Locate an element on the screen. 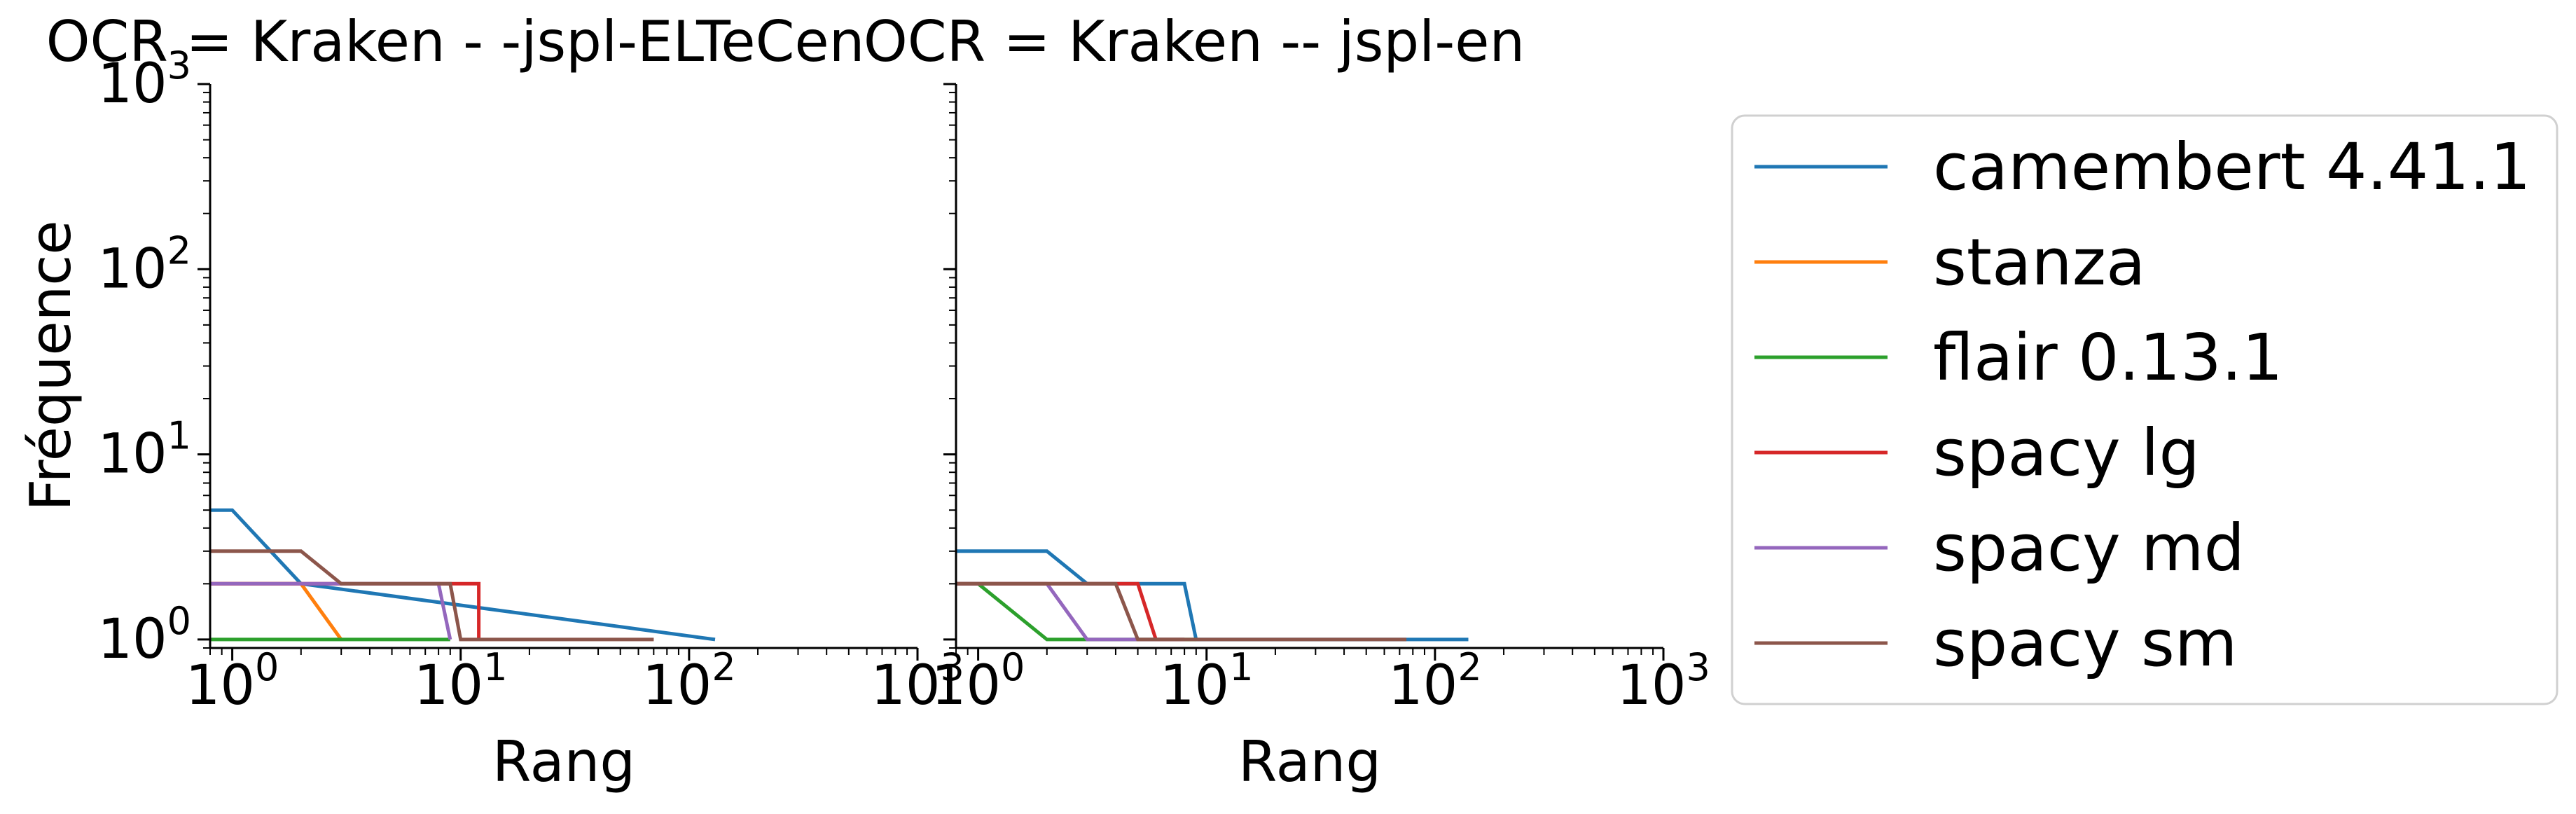  y-axis-label: Fréquence is located at coordinates (50, 366).